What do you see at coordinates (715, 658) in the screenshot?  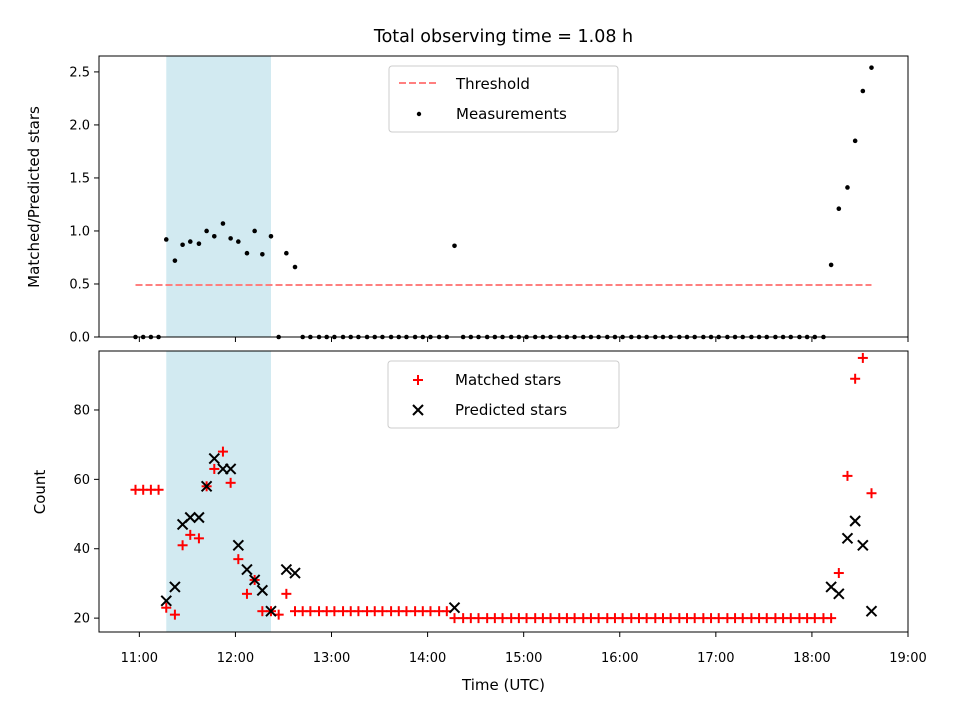 I see `x-tick-label: 17:00` at bounding box center [715, 658].